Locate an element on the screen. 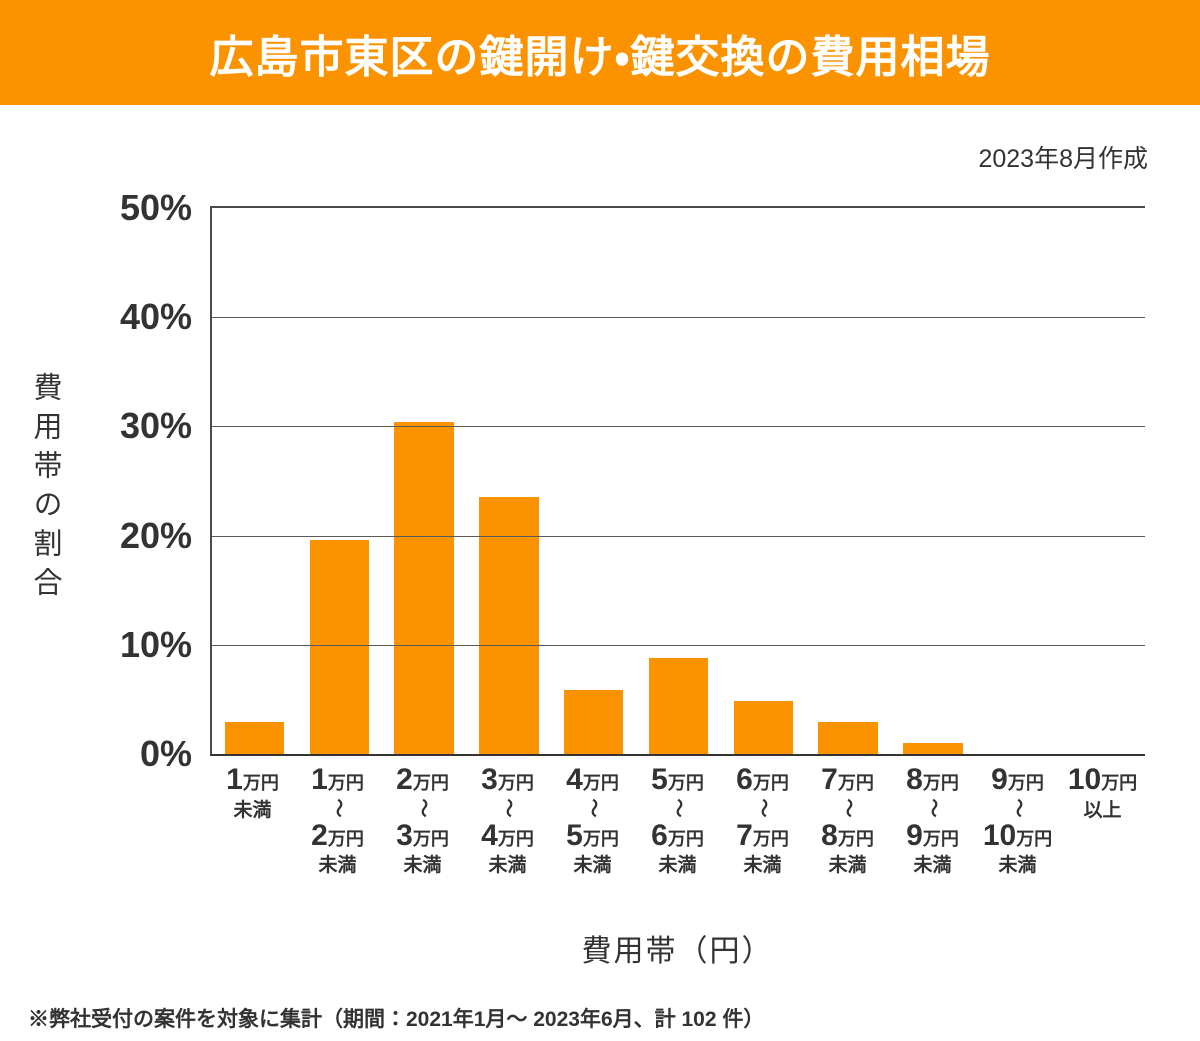 This screenshot has width=1200, height=1041. x-category-label: 7万円～ 8万円 未満 is located at coordinates (847, 821).